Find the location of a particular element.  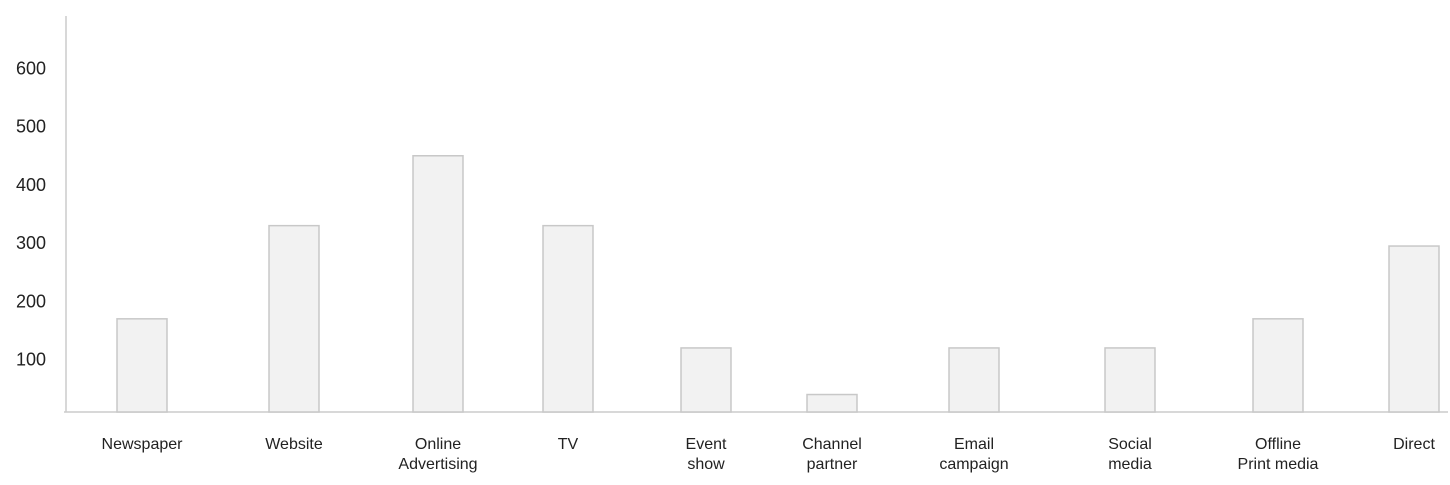

x-tick-label: Offline Print media is located at coordinates (1278, 454).